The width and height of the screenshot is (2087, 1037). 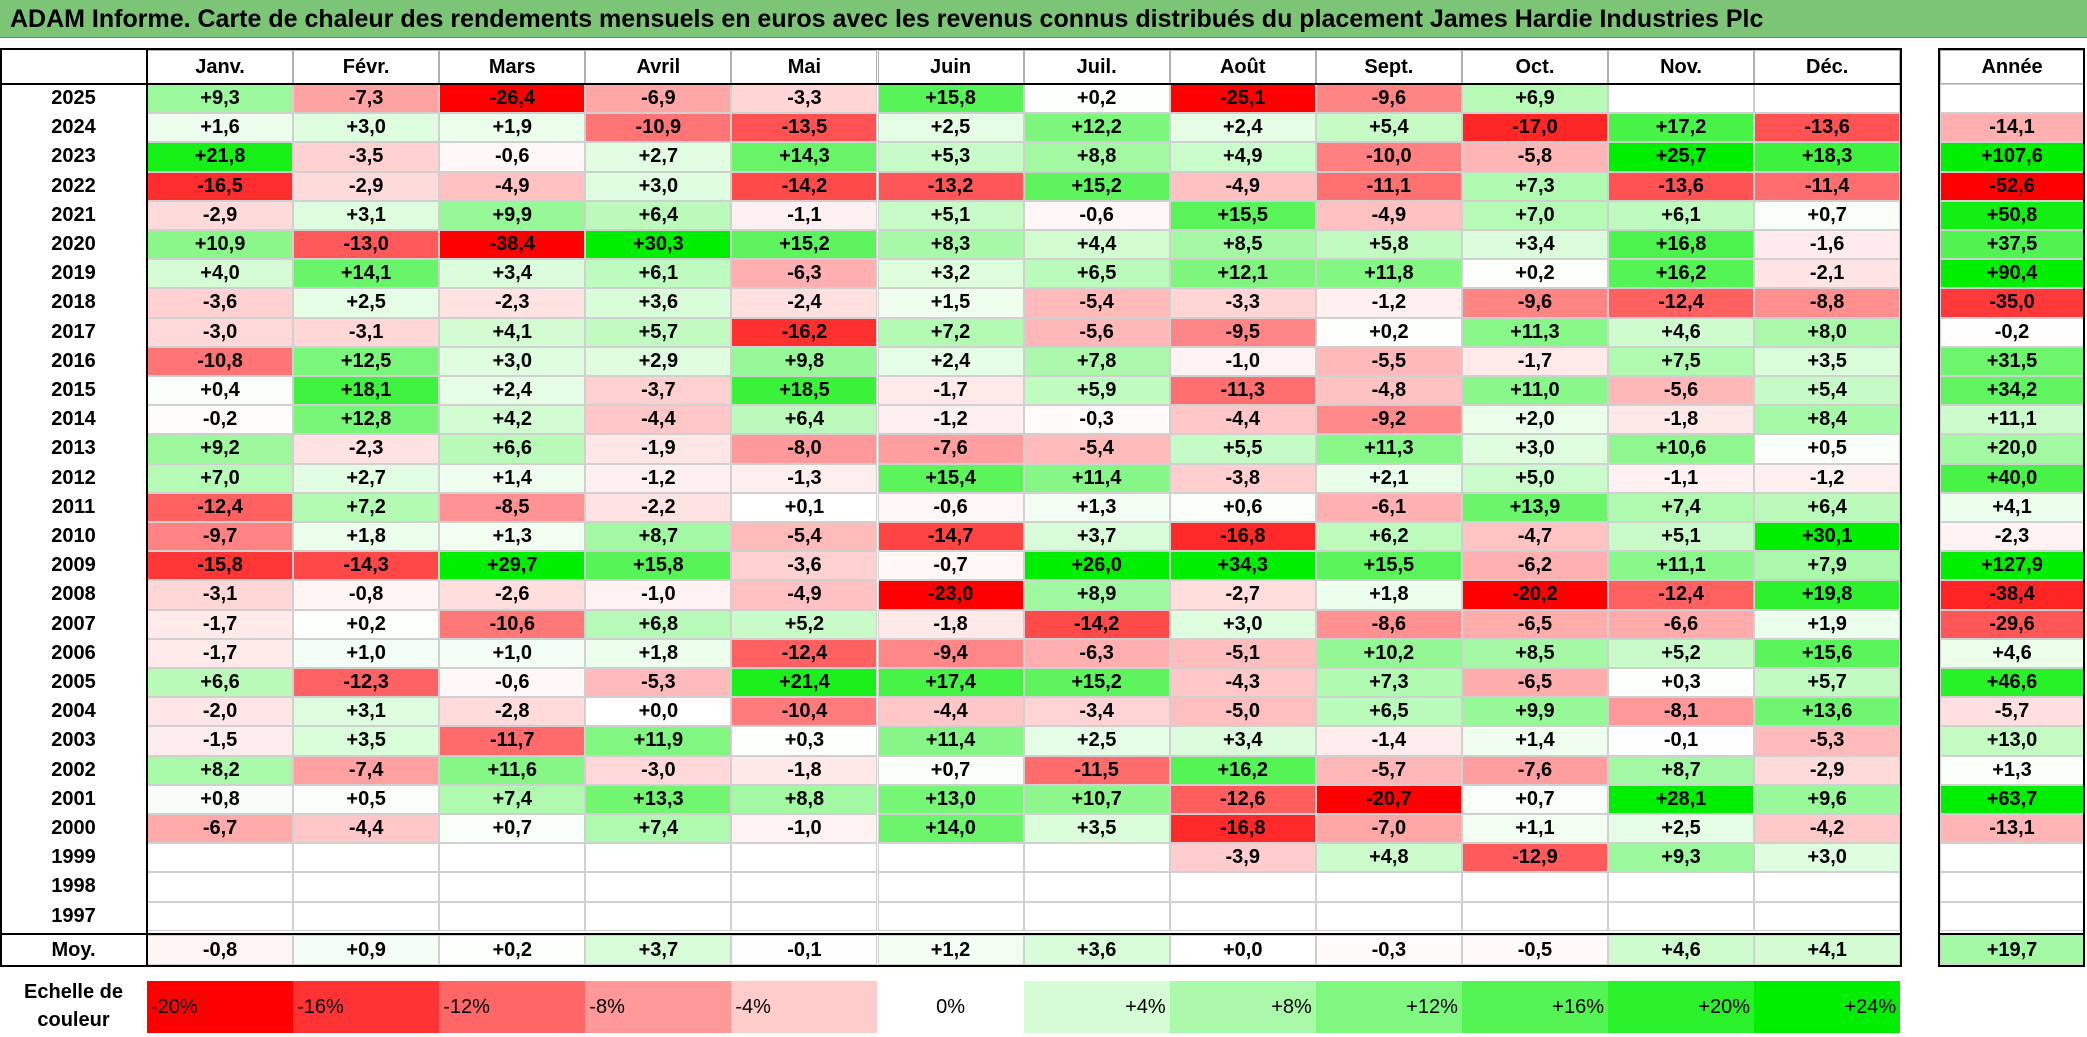 What do you see at coordinates (2012, 950) in the screenshot?
I see `annual-average-cell: +19,7` at bounding box center [2012, 950].